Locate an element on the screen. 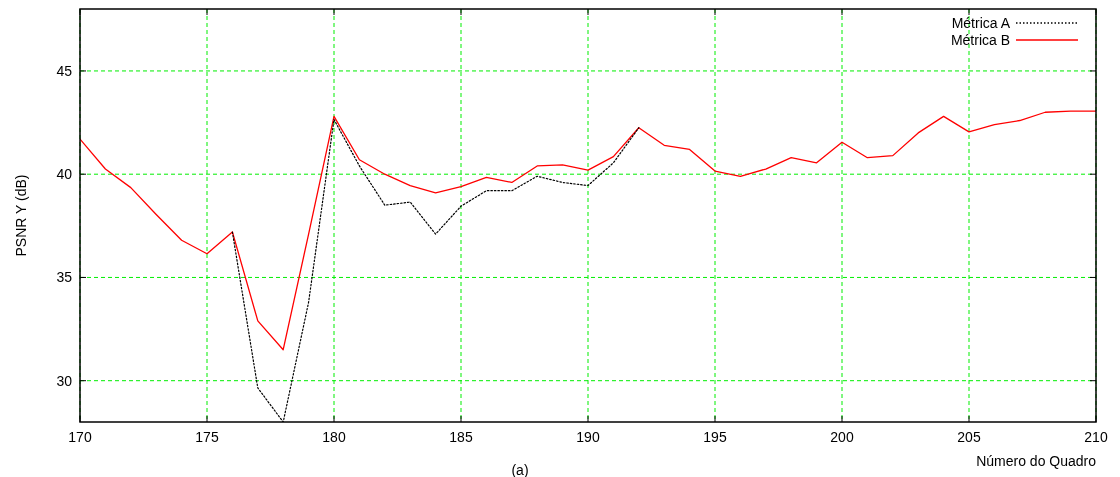 The width and height of the screenshot is (1120, 477). y-tick-label: 30 is located at coordinates (64, 380).